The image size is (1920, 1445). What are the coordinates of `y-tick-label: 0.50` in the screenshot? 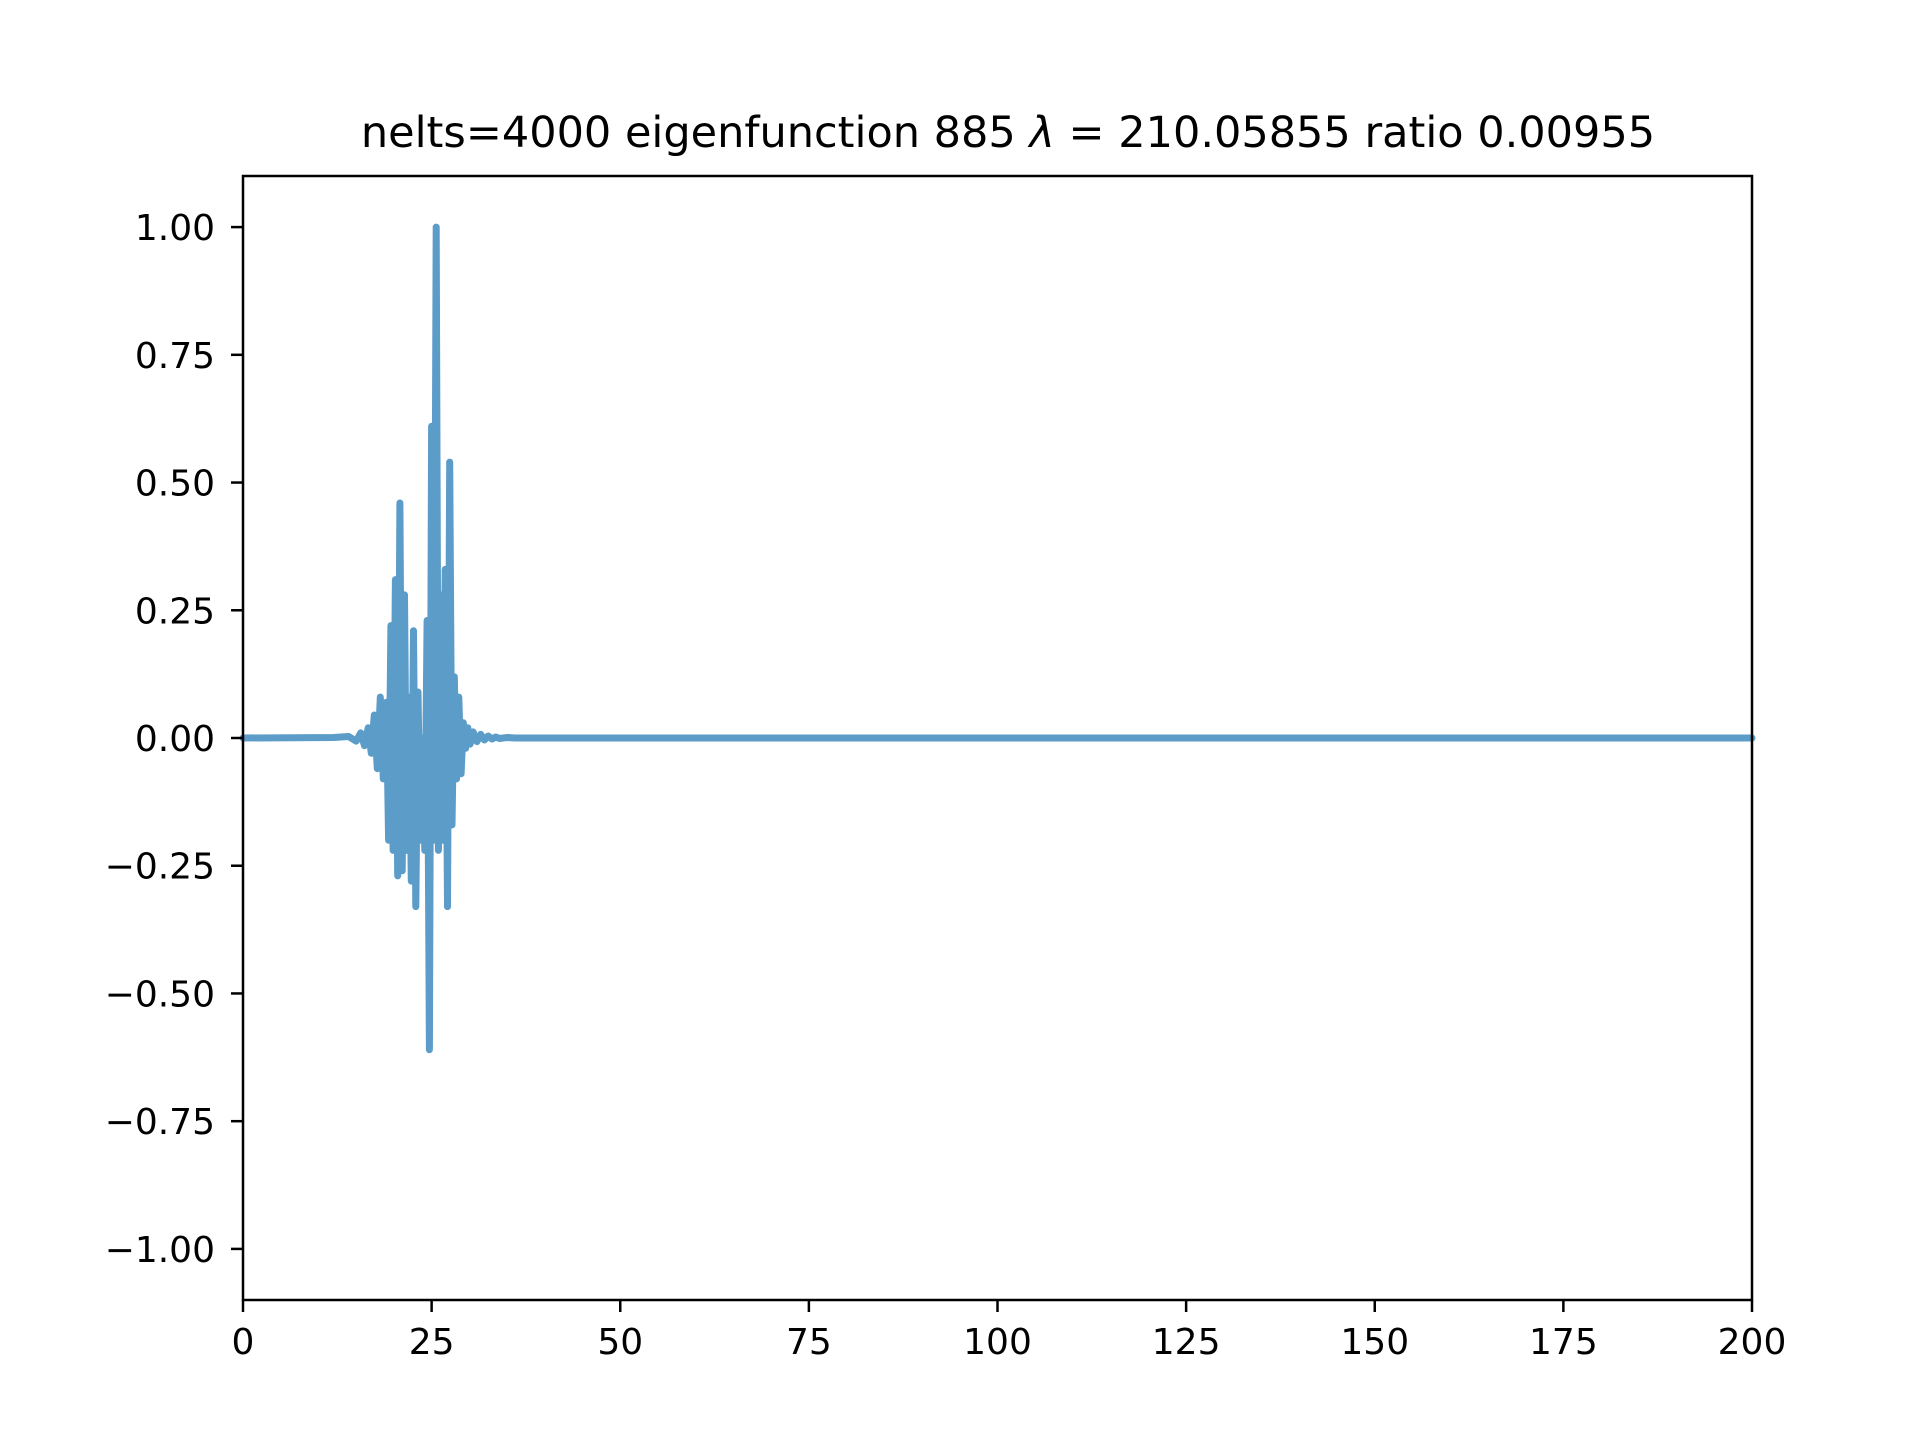 It's located at (175, 484).